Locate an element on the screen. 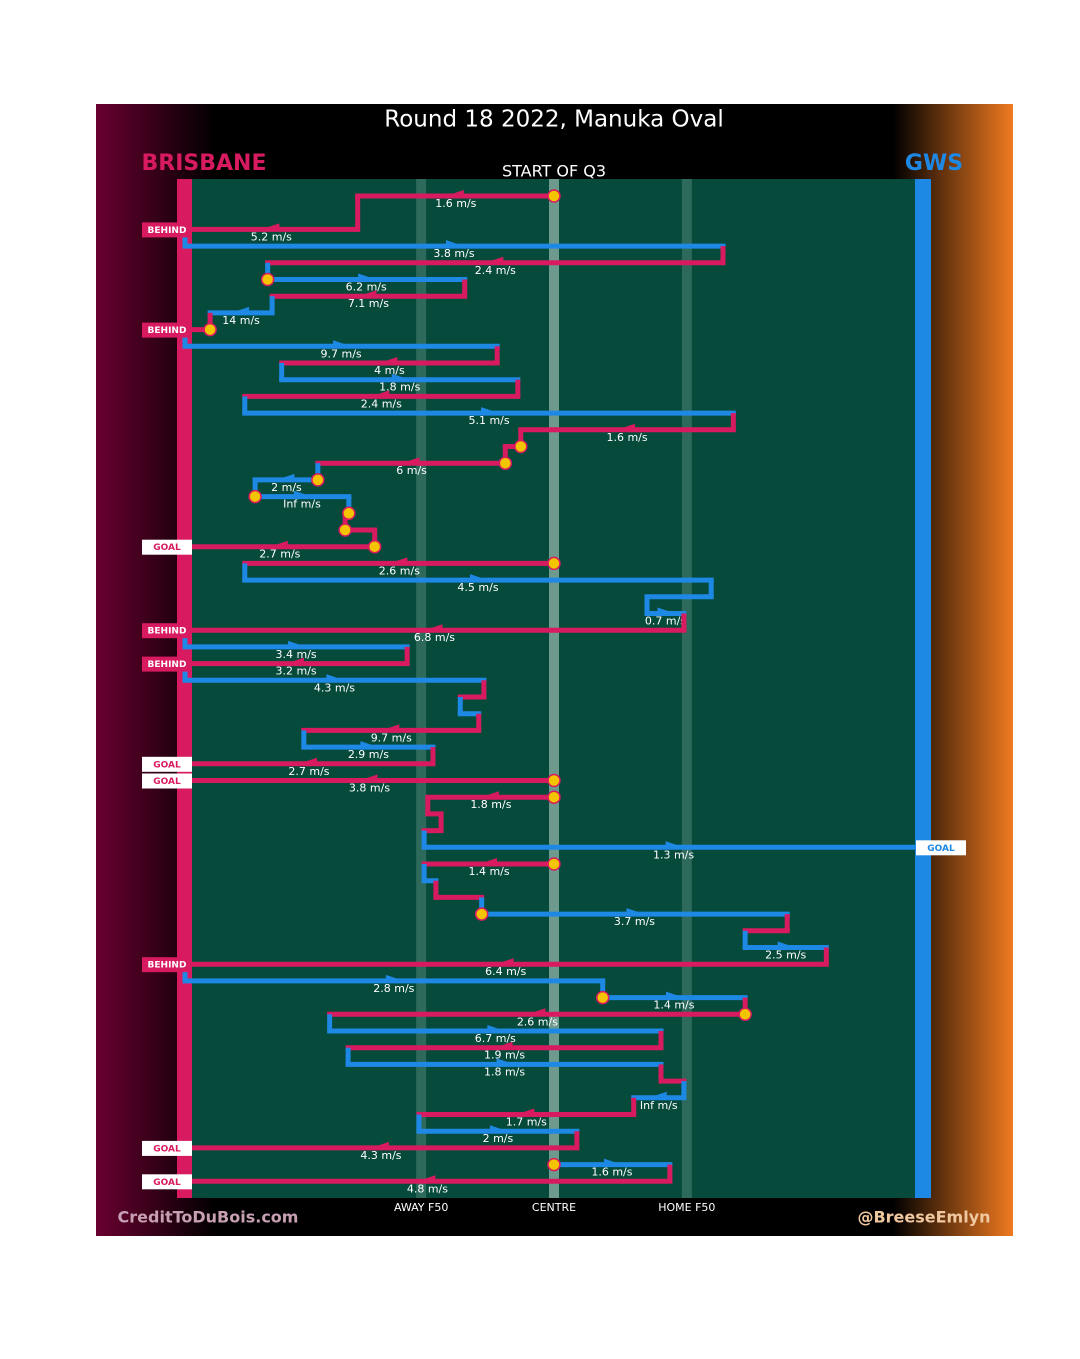  speed-label: 4.8 m/s is located at coordinates (427, 1188).